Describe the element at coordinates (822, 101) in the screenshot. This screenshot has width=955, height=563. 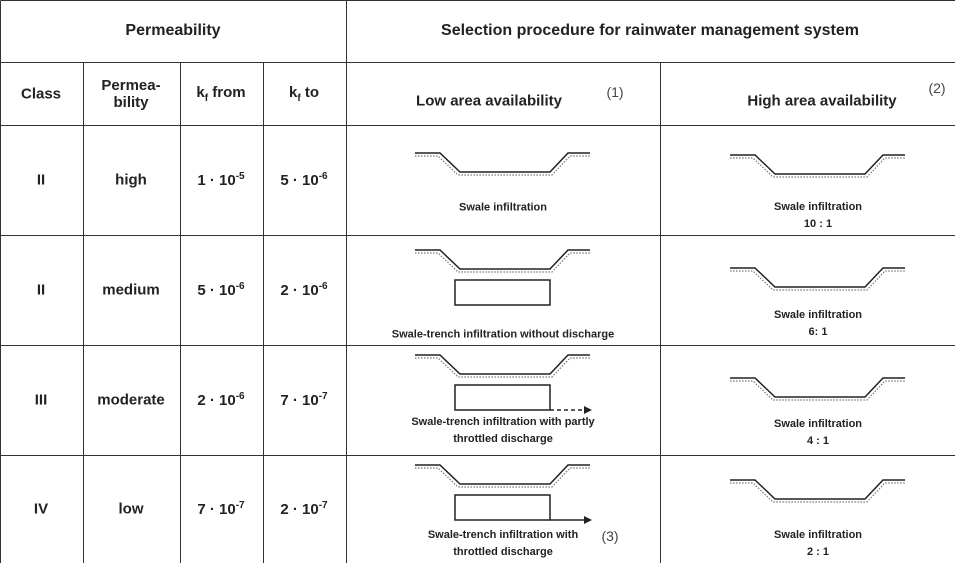
I see `header: High area availability` at that location.